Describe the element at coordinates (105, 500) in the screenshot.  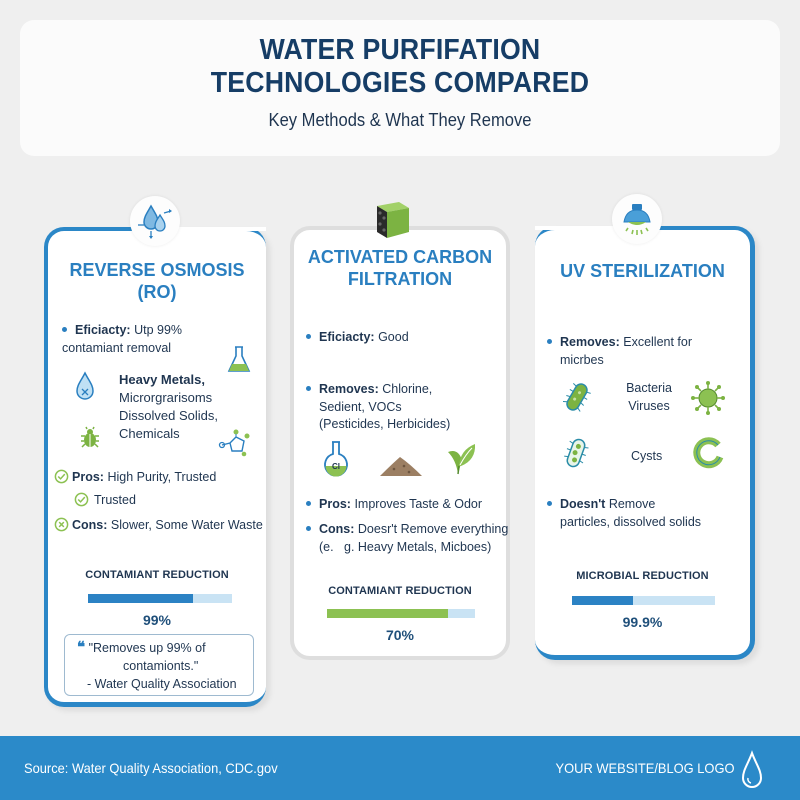
I see `pros-extra-item: Trusted` at that location.